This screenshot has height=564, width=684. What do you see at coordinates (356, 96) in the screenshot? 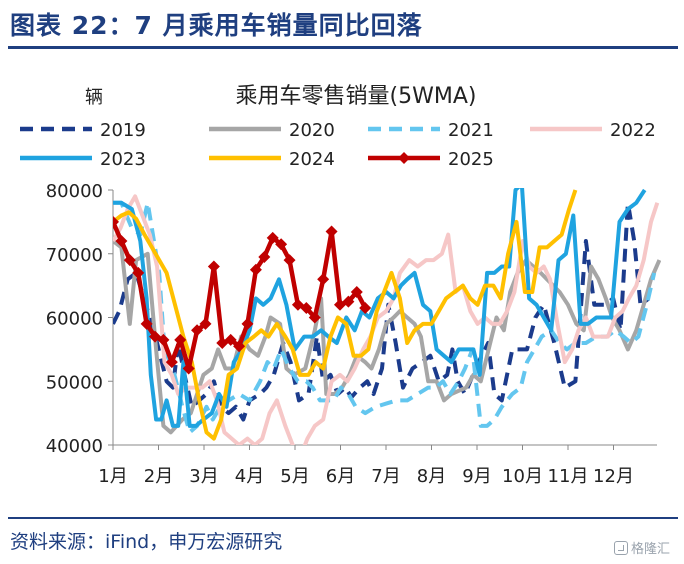
I see `chart-title: 乘用车零售销量(5WMA)` at bounding box center [356, 96].